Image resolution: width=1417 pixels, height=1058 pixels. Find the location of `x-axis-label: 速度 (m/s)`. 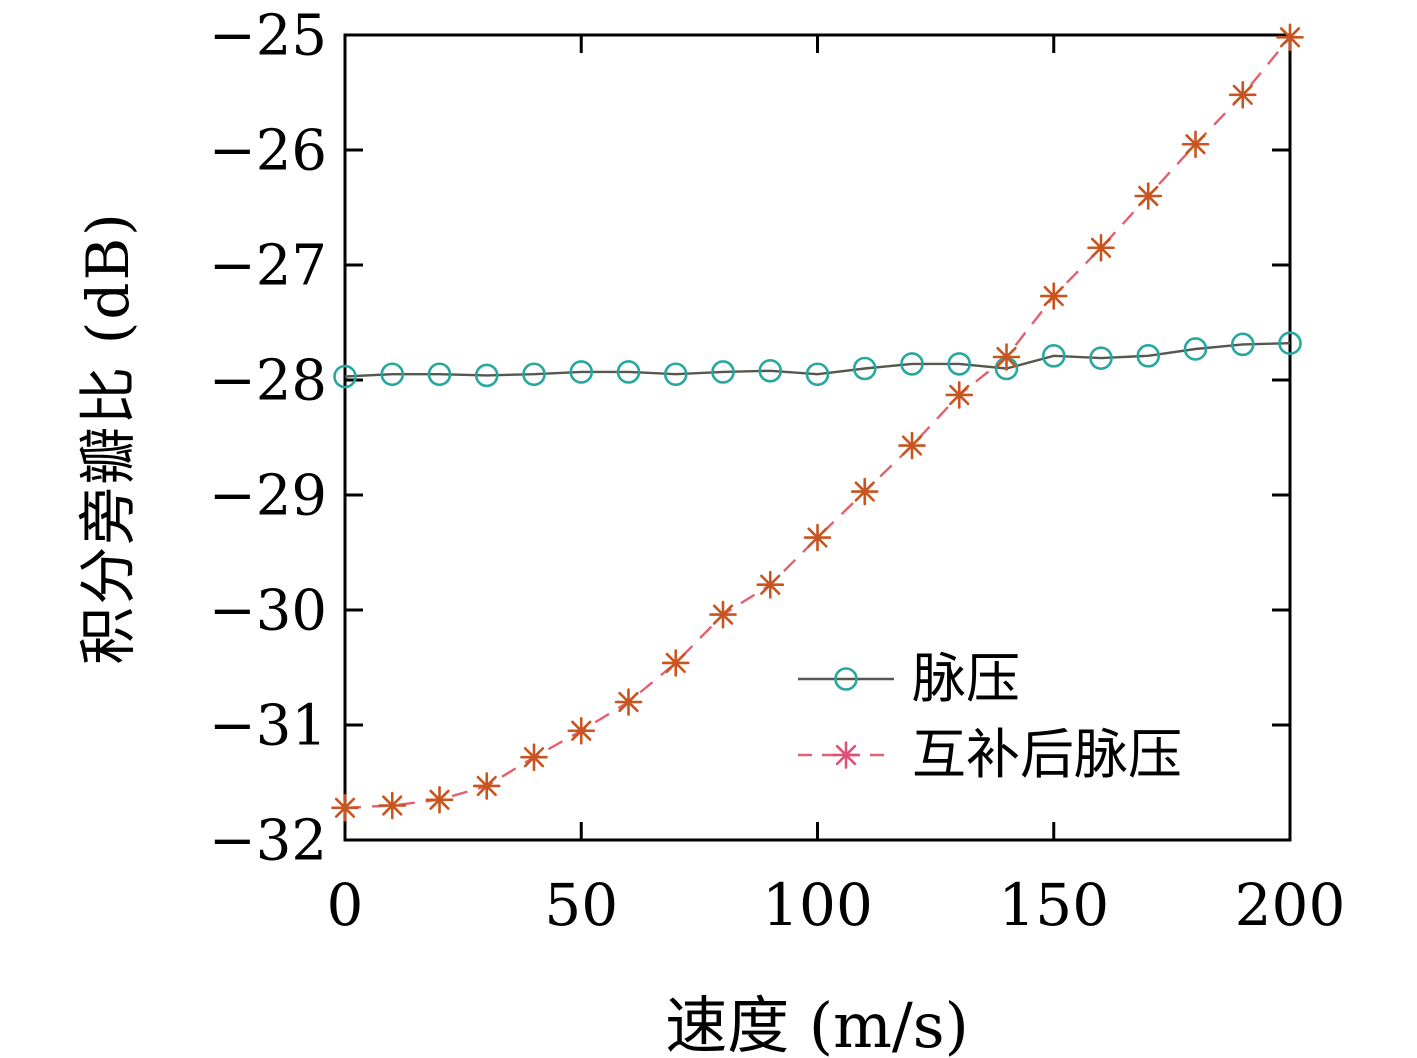

x-axis-label: 速度 (m/s) is located at coordinates (817, 1023).